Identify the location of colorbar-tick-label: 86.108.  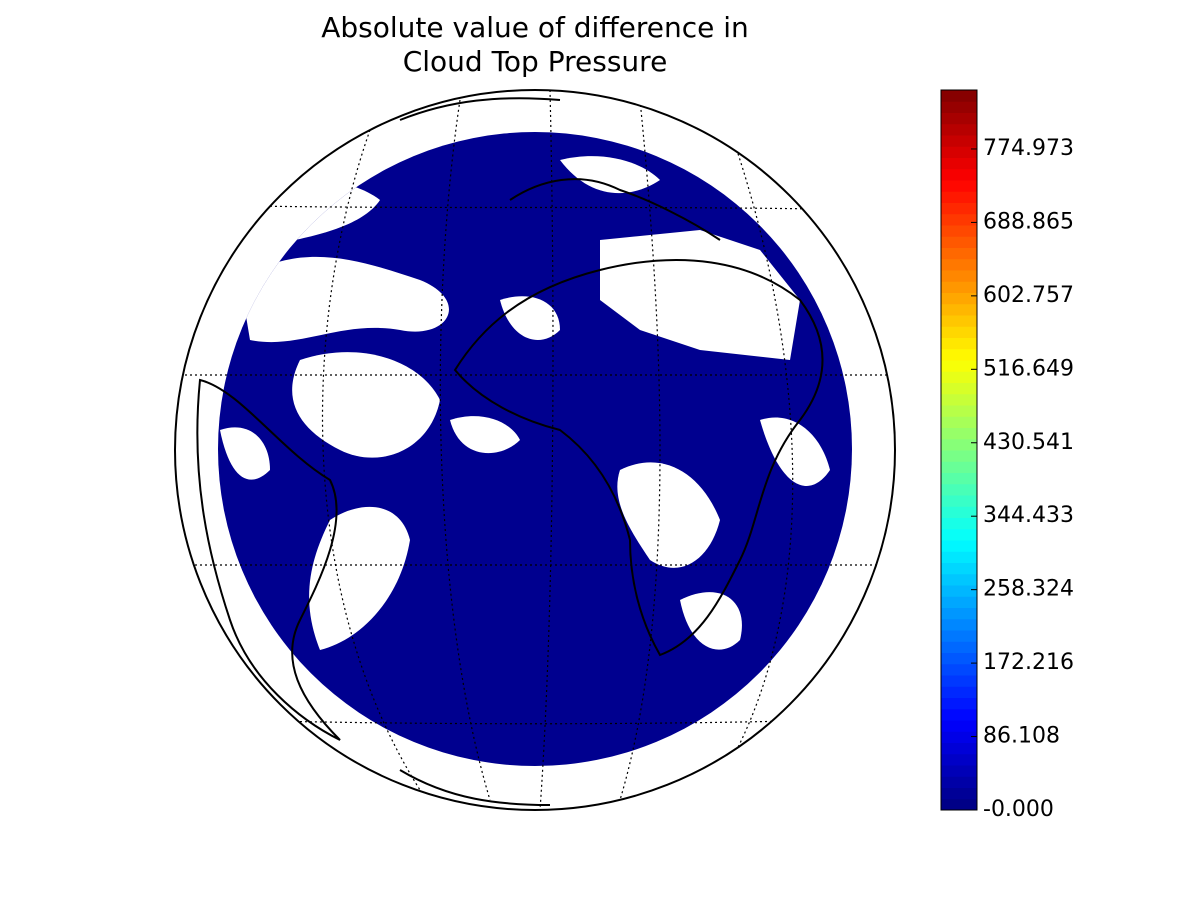
(1021, 736).